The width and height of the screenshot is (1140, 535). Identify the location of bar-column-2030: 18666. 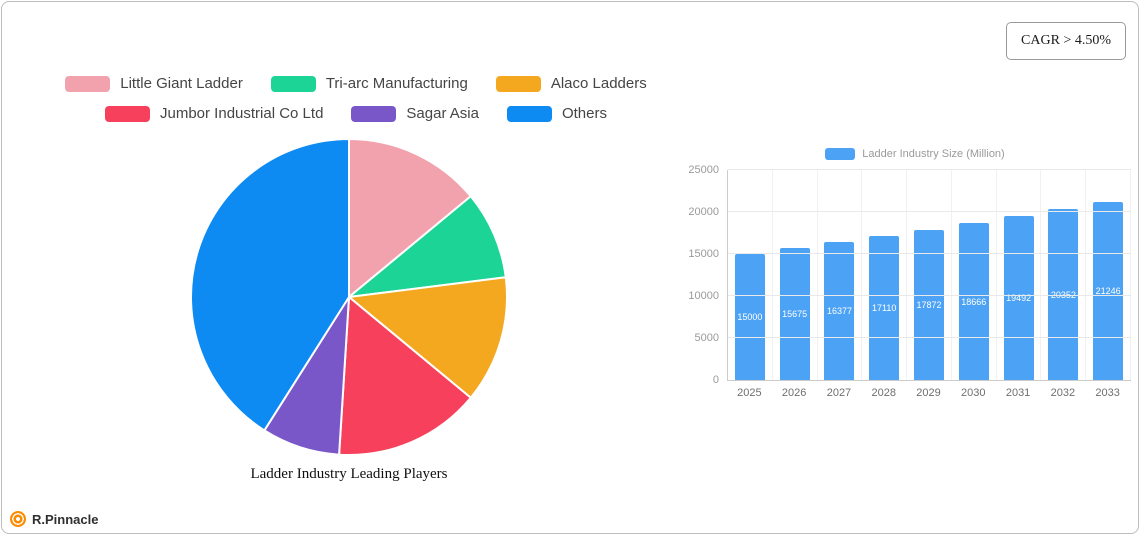
(974, 275).